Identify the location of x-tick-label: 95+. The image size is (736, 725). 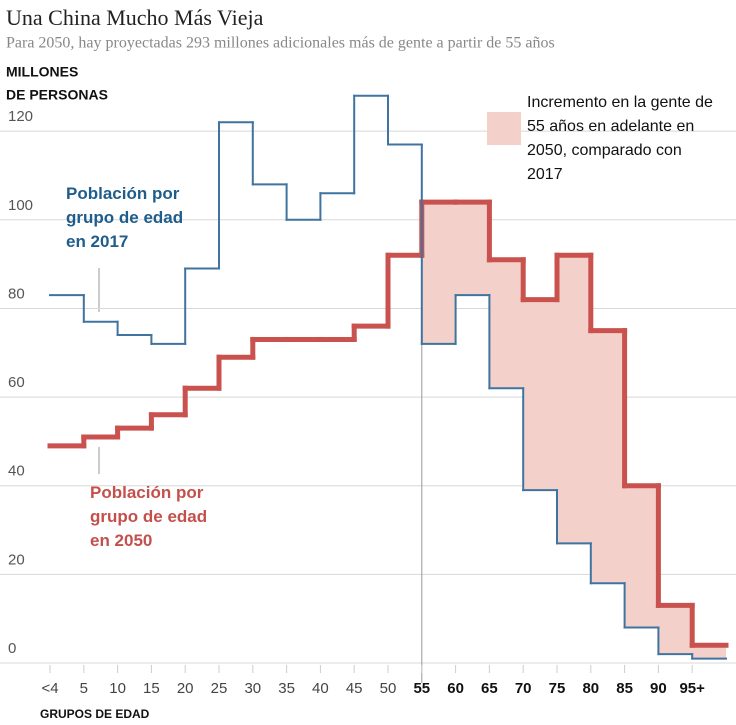
(692, 688).